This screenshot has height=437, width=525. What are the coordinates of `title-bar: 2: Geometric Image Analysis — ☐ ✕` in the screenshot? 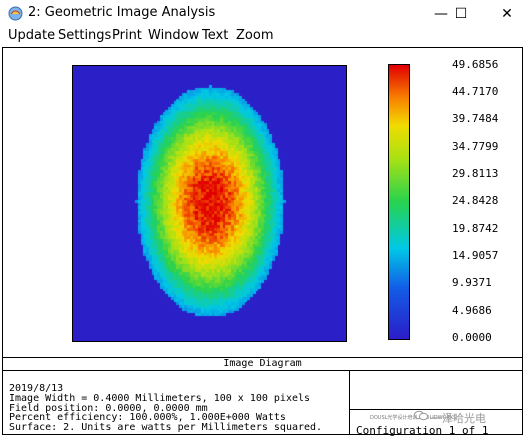 It's located at (262, 13).